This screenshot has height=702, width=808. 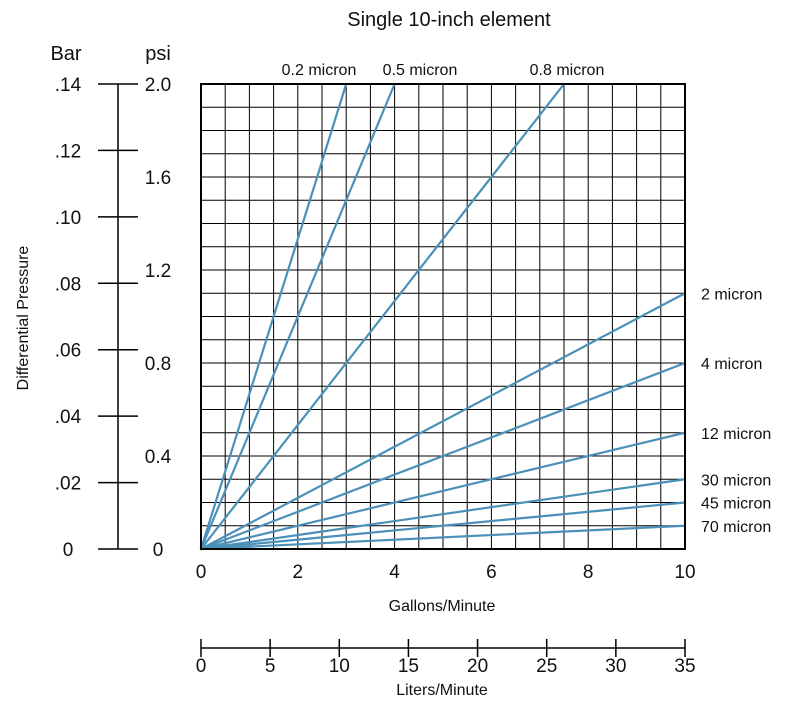 I want to click on lpm-tick-label: 35, so click(x=684, y=666).